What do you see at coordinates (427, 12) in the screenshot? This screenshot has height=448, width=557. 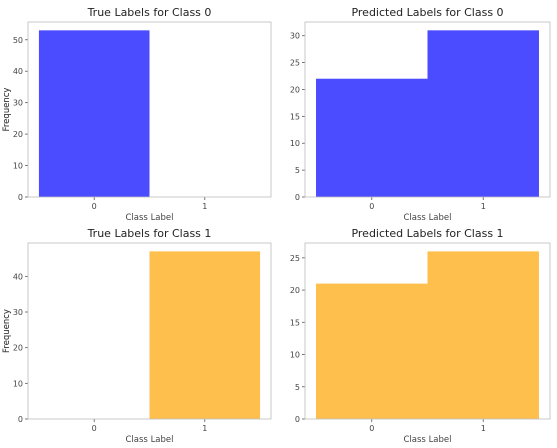 I see `subplot-title: Predicted Labels for Class 0` at bounding box center [427, 12].